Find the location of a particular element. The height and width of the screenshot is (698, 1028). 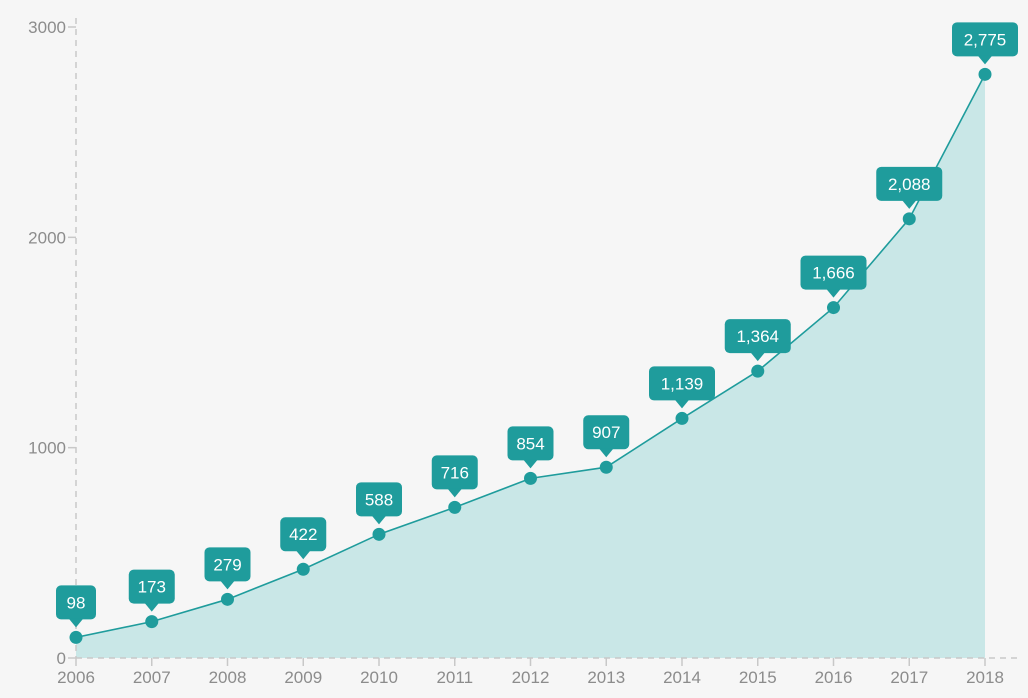

data-label: 2,775 is located at coordinates (985, 43).